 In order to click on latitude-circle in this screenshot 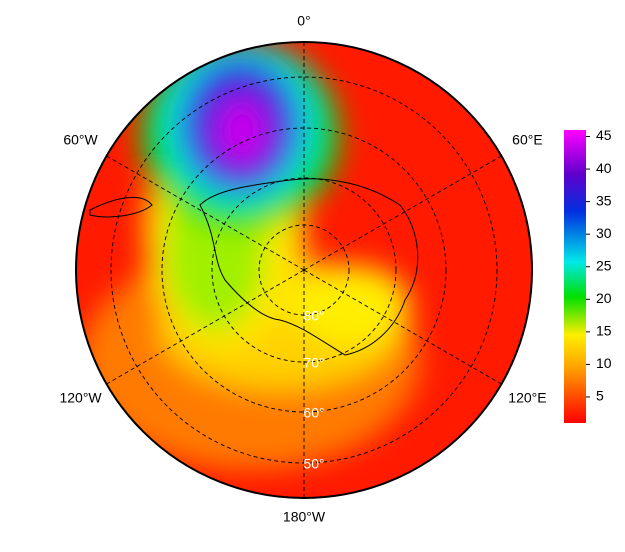, I will do `click(304, 270)`.